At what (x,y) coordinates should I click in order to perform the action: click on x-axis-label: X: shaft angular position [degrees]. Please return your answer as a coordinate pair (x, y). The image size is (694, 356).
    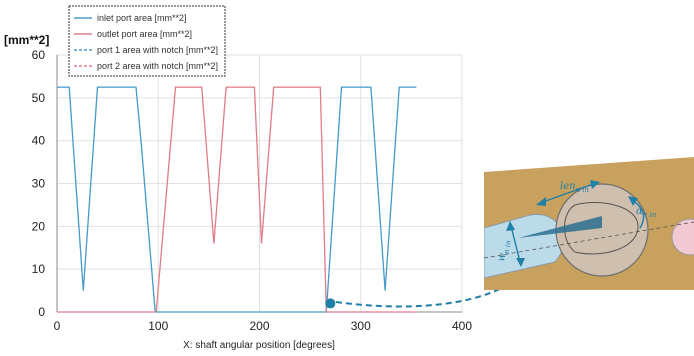
    Looking at the image, I should click on (259, 345).